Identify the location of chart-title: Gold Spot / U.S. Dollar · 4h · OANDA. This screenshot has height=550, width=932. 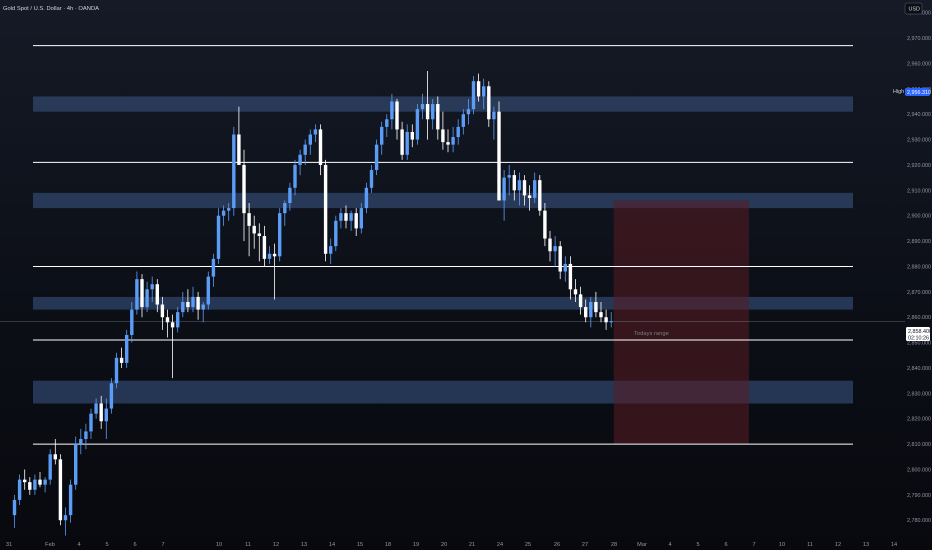
(51, 9).